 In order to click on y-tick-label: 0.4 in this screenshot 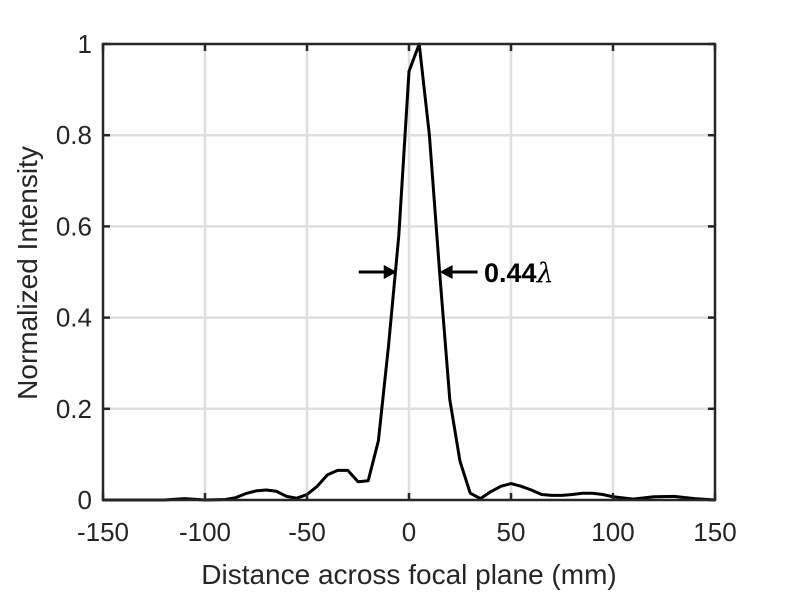, I will do `click(74, 318)`.